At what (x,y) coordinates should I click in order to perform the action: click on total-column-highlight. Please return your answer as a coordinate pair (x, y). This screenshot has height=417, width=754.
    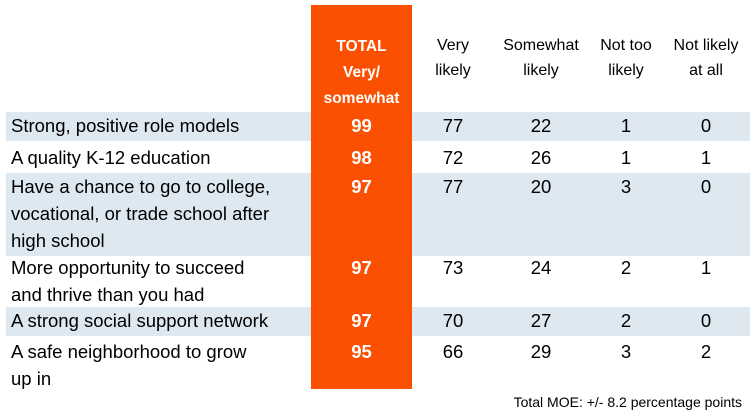
    Looking at the image, I should click on (361, 197).